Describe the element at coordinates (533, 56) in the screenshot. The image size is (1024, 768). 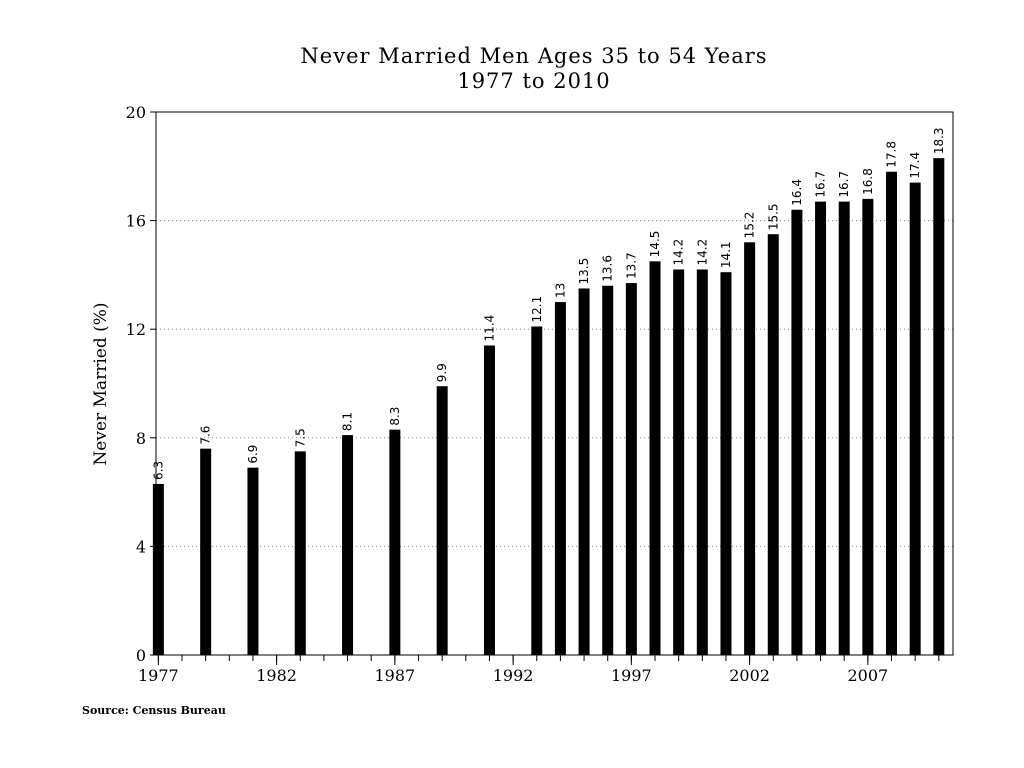
I see `chart-title: Never Married Men Ages 35 to 54 Years` at that location.